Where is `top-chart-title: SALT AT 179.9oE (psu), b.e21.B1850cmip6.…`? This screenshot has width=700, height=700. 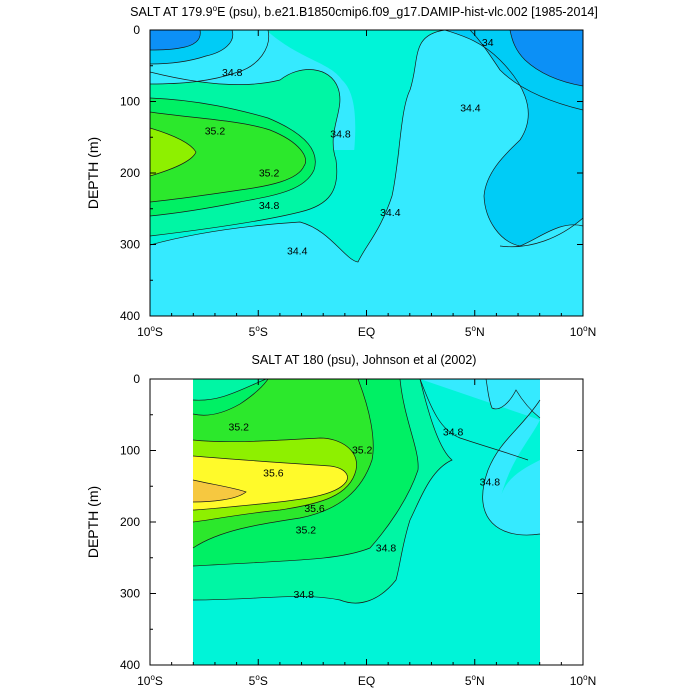
top-chart-title: SALT AT 179.9oE (psu), b.e21.B1850cmip6.… is located at coordinates (364, 11).